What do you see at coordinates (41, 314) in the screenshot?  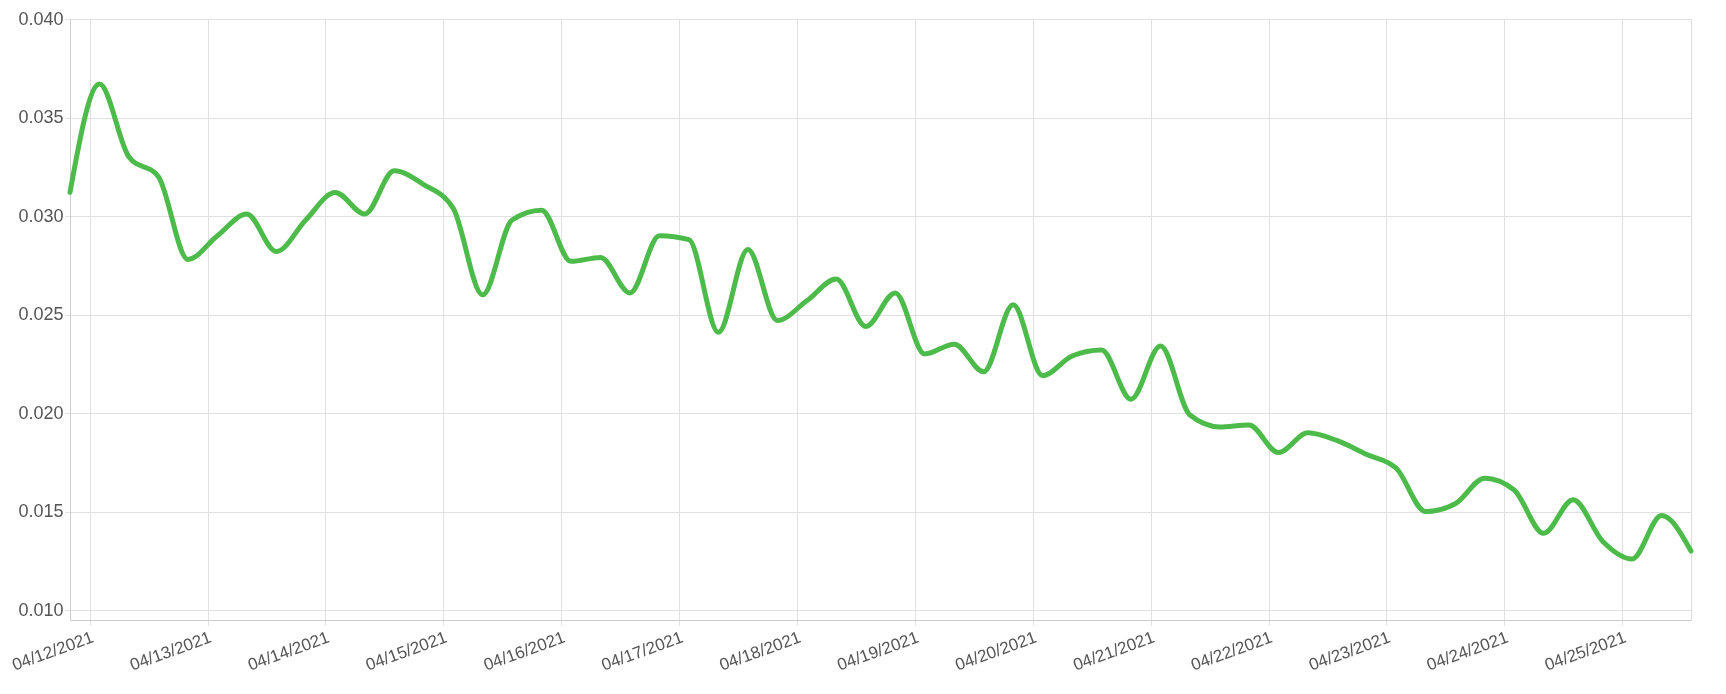 I see `y-tick-label: 0.025` at bounding box center [41, 314].